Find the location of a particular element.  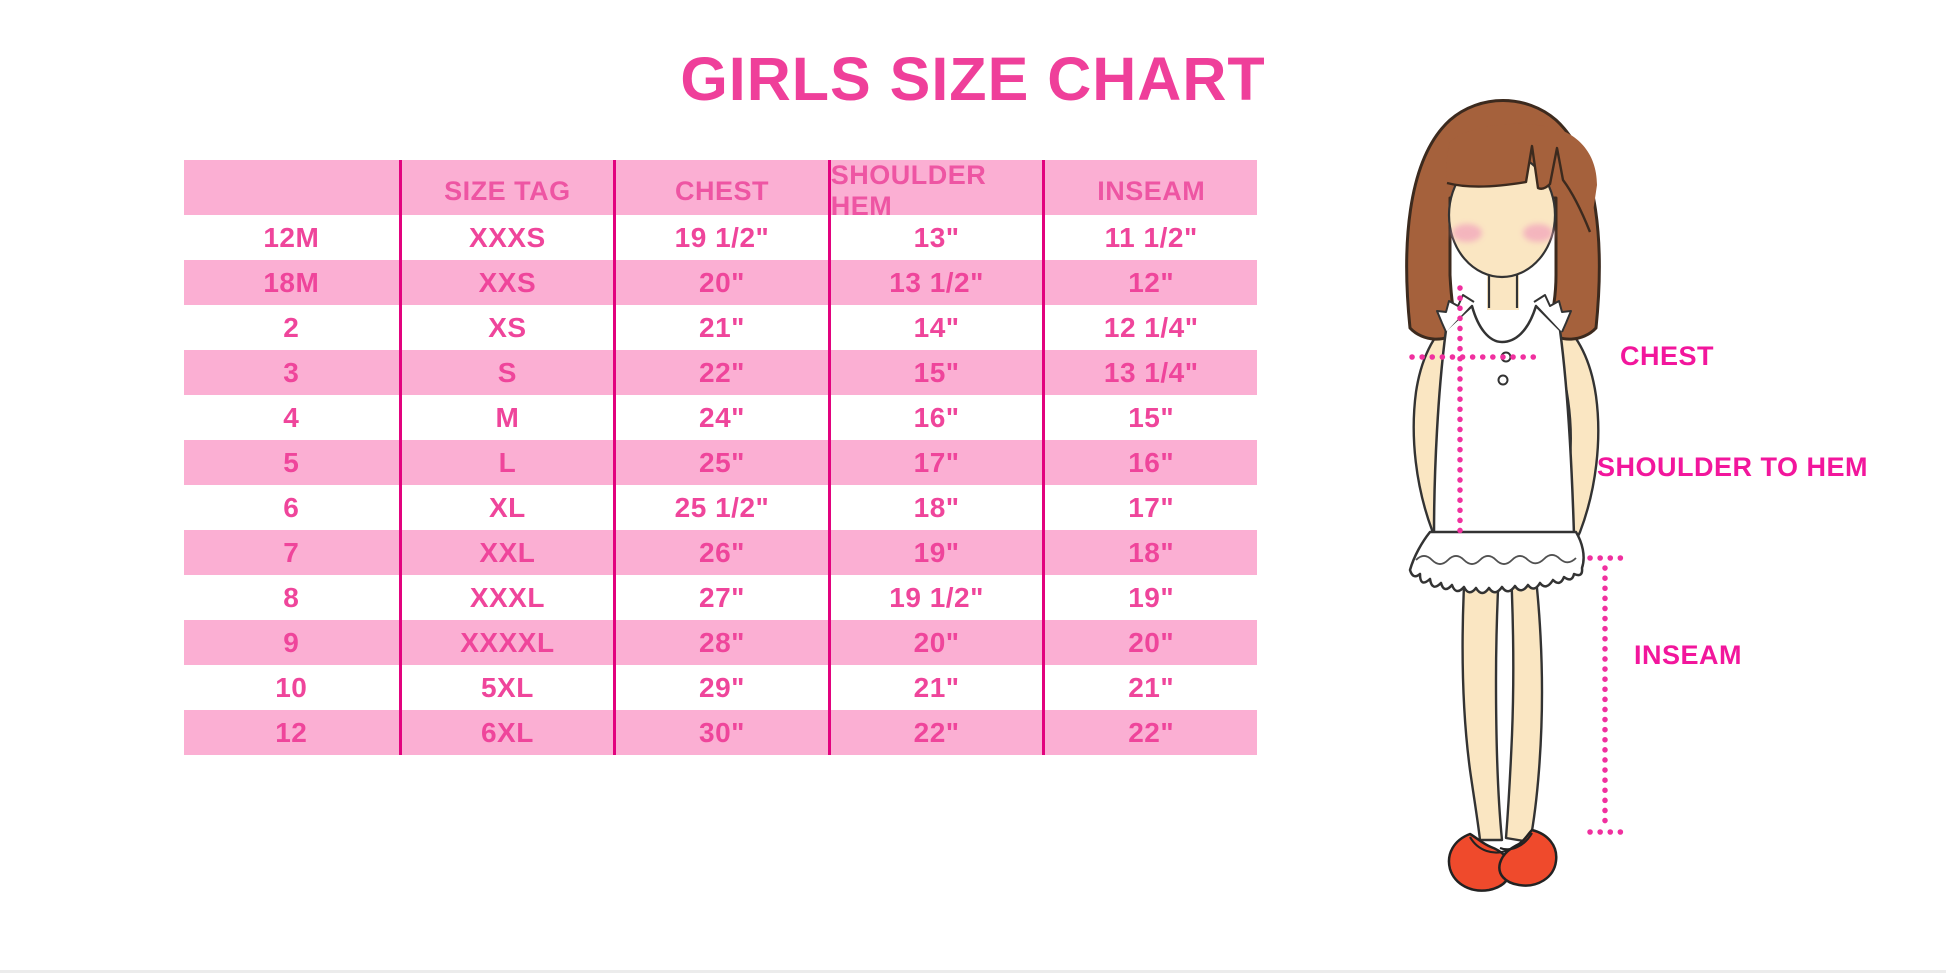

table-cell: XXL is located at coordinates (506, 552).